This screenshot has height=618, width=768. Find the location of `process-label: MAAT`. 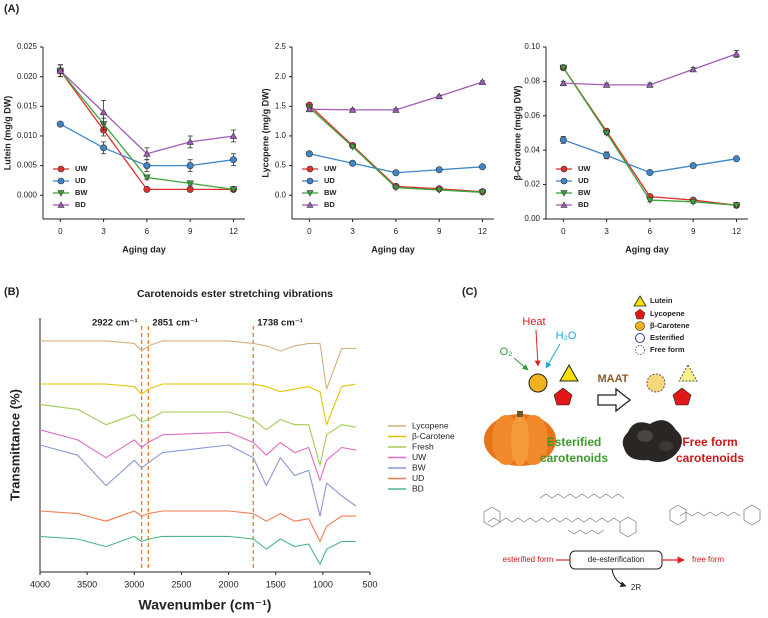

process-label: MAAT is located at coordinates (613, 379).